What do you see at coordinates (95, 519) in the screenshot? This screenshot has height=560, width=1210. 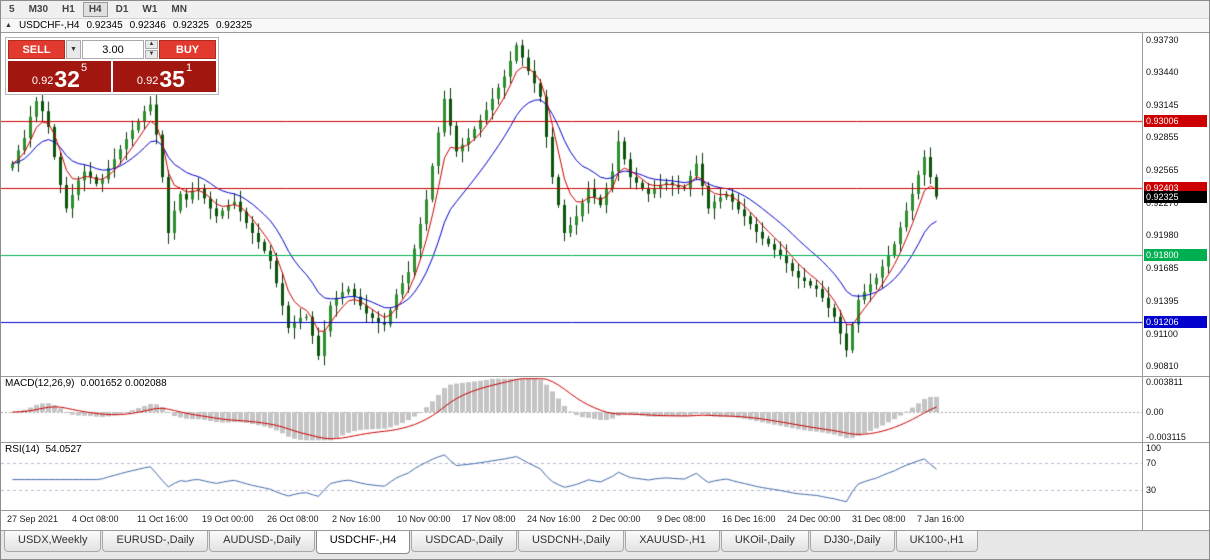 I see `time-axis-label: 4 Oct 08:00` at bounding box center [95, 519].